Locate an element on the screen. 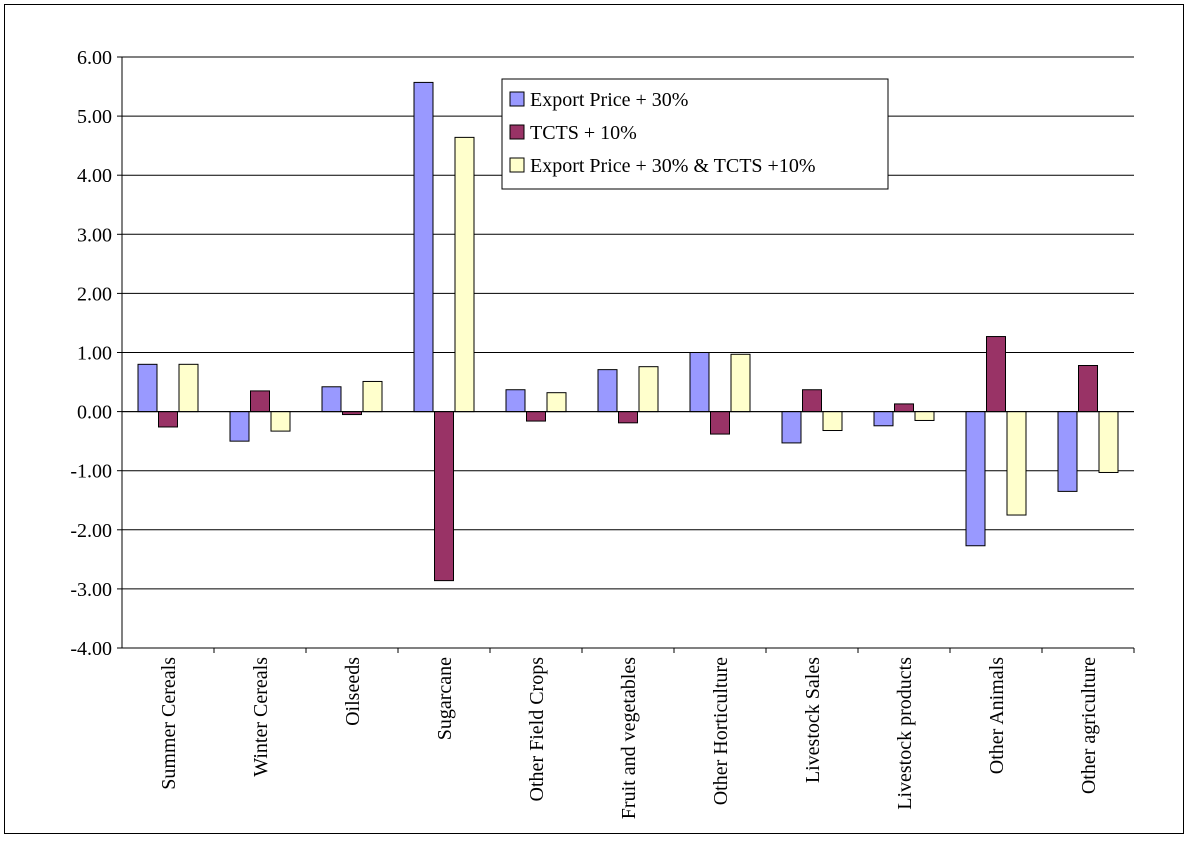  y-tick-label: 0.00 is located at coordinates (94, 413).